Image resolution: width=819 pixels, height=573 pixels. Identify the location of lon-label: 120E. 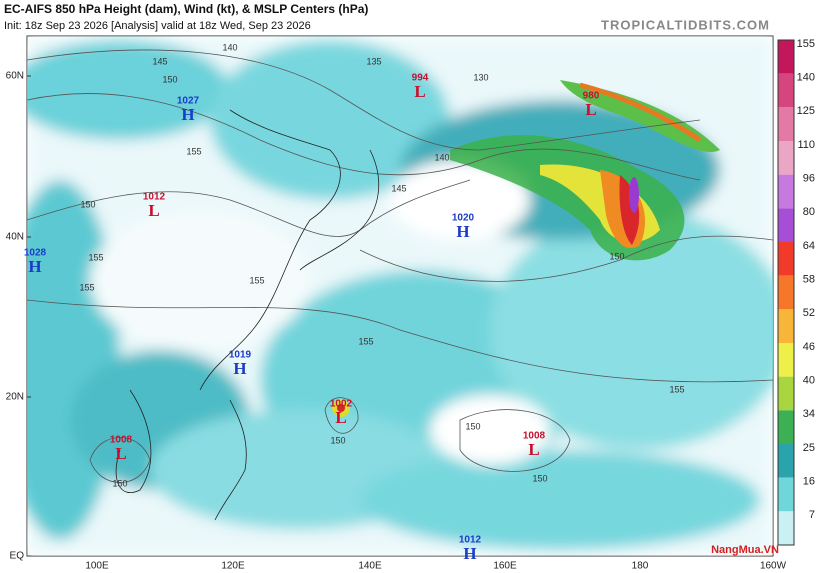
(233, 566).